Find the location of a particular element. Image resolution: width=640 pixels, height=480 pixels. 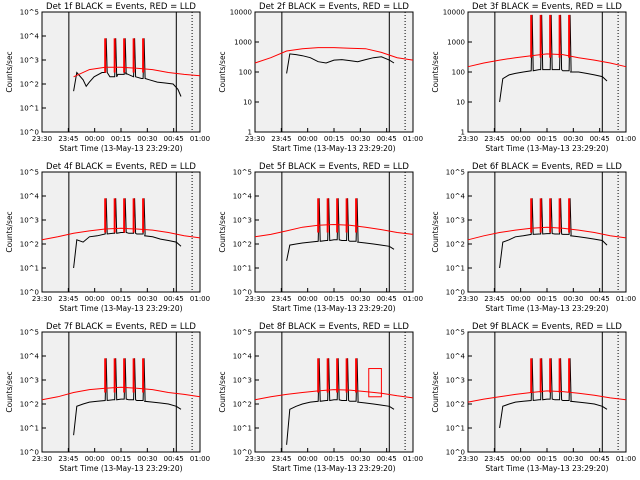

y-tick-label: 10000 is located at coordinates (241, 13).